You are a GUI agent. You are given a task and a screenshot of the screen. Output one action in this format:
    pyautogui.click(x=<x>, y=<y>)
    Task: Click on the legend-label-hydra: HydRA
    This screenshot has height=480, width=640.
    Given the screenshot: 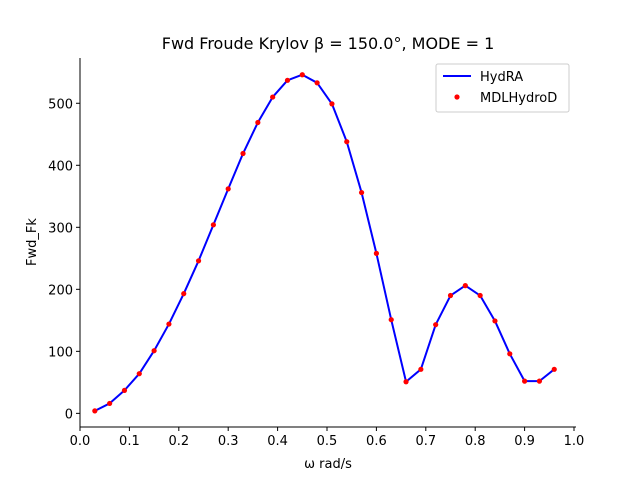 What is the action you would take?
    pyautogui.click(x=501, y=77)
    